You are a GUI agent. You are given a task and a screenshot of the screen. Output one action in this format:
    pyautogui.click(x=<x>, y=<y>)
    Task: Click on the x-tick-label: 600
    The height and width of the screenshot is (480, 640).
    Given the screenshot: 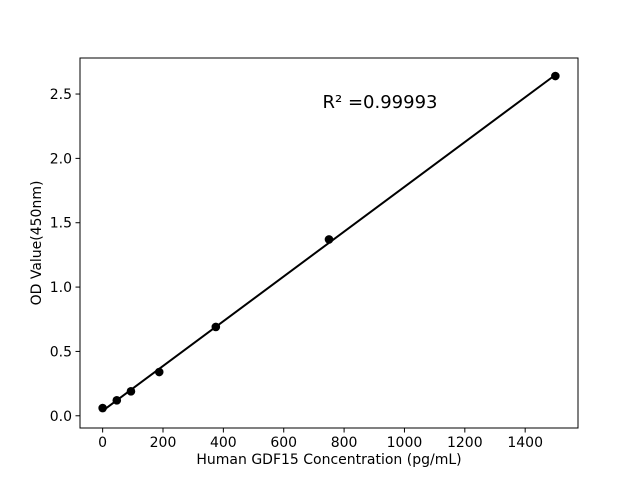 What is the action you would take?
    pyautogui.click(x=283, y=443)
    